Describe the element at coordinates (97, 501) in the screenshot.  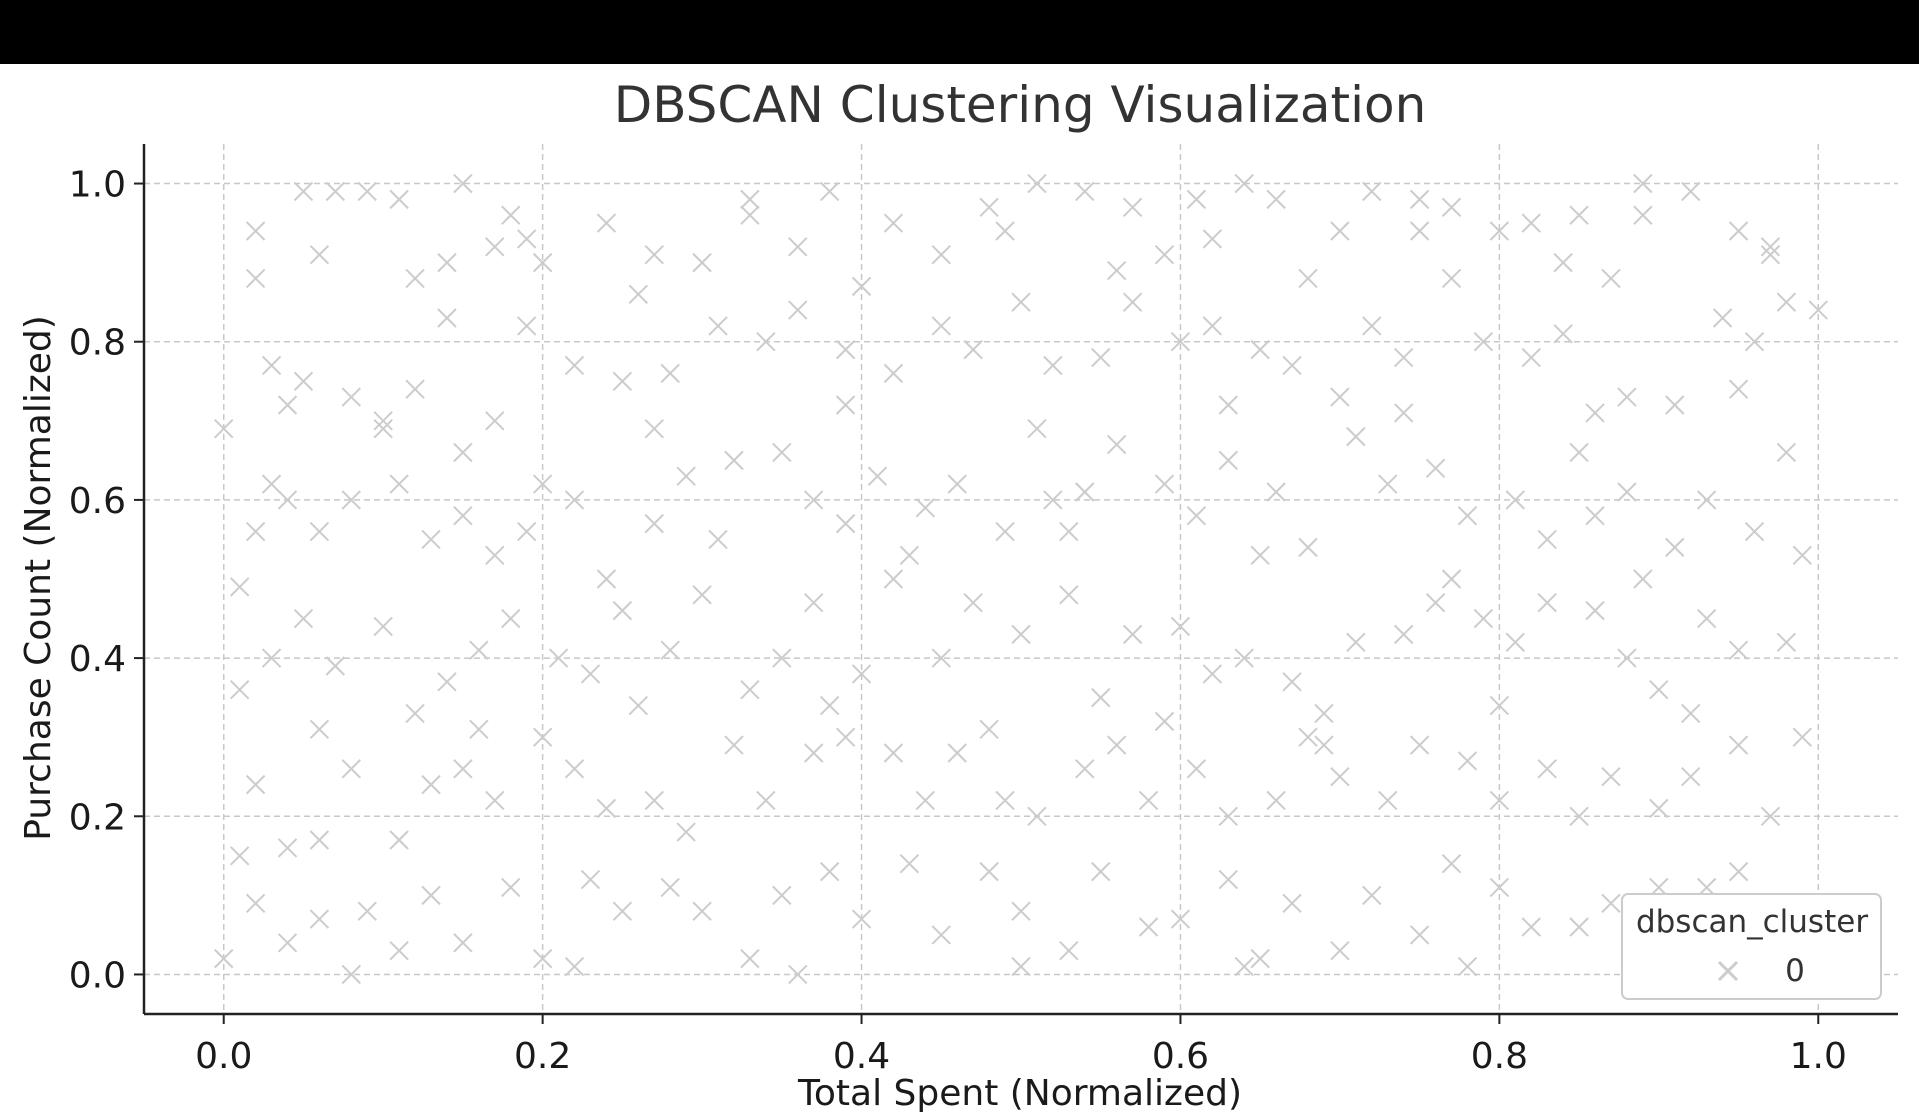
I see `y-tick-label: 0.6` at that location.